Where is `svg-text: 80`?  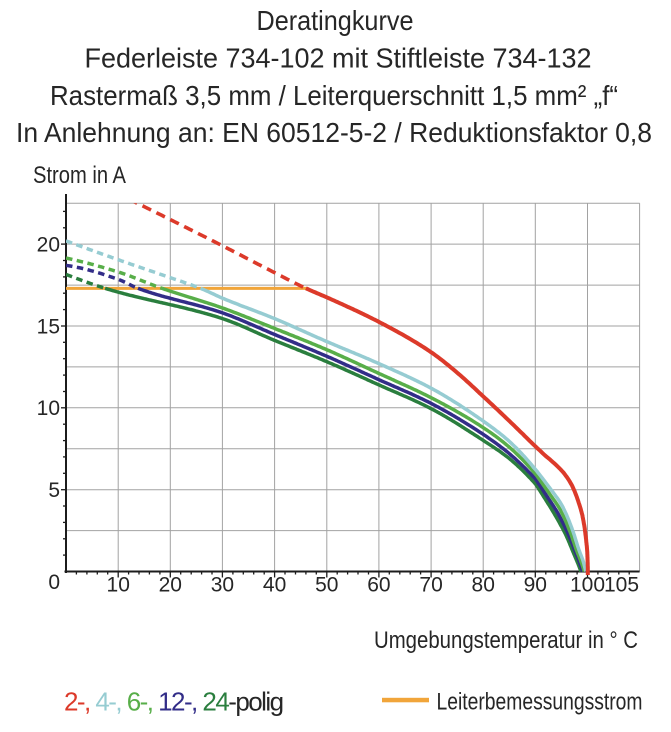 svg-text: 80 is located at coordinates (483, 585).